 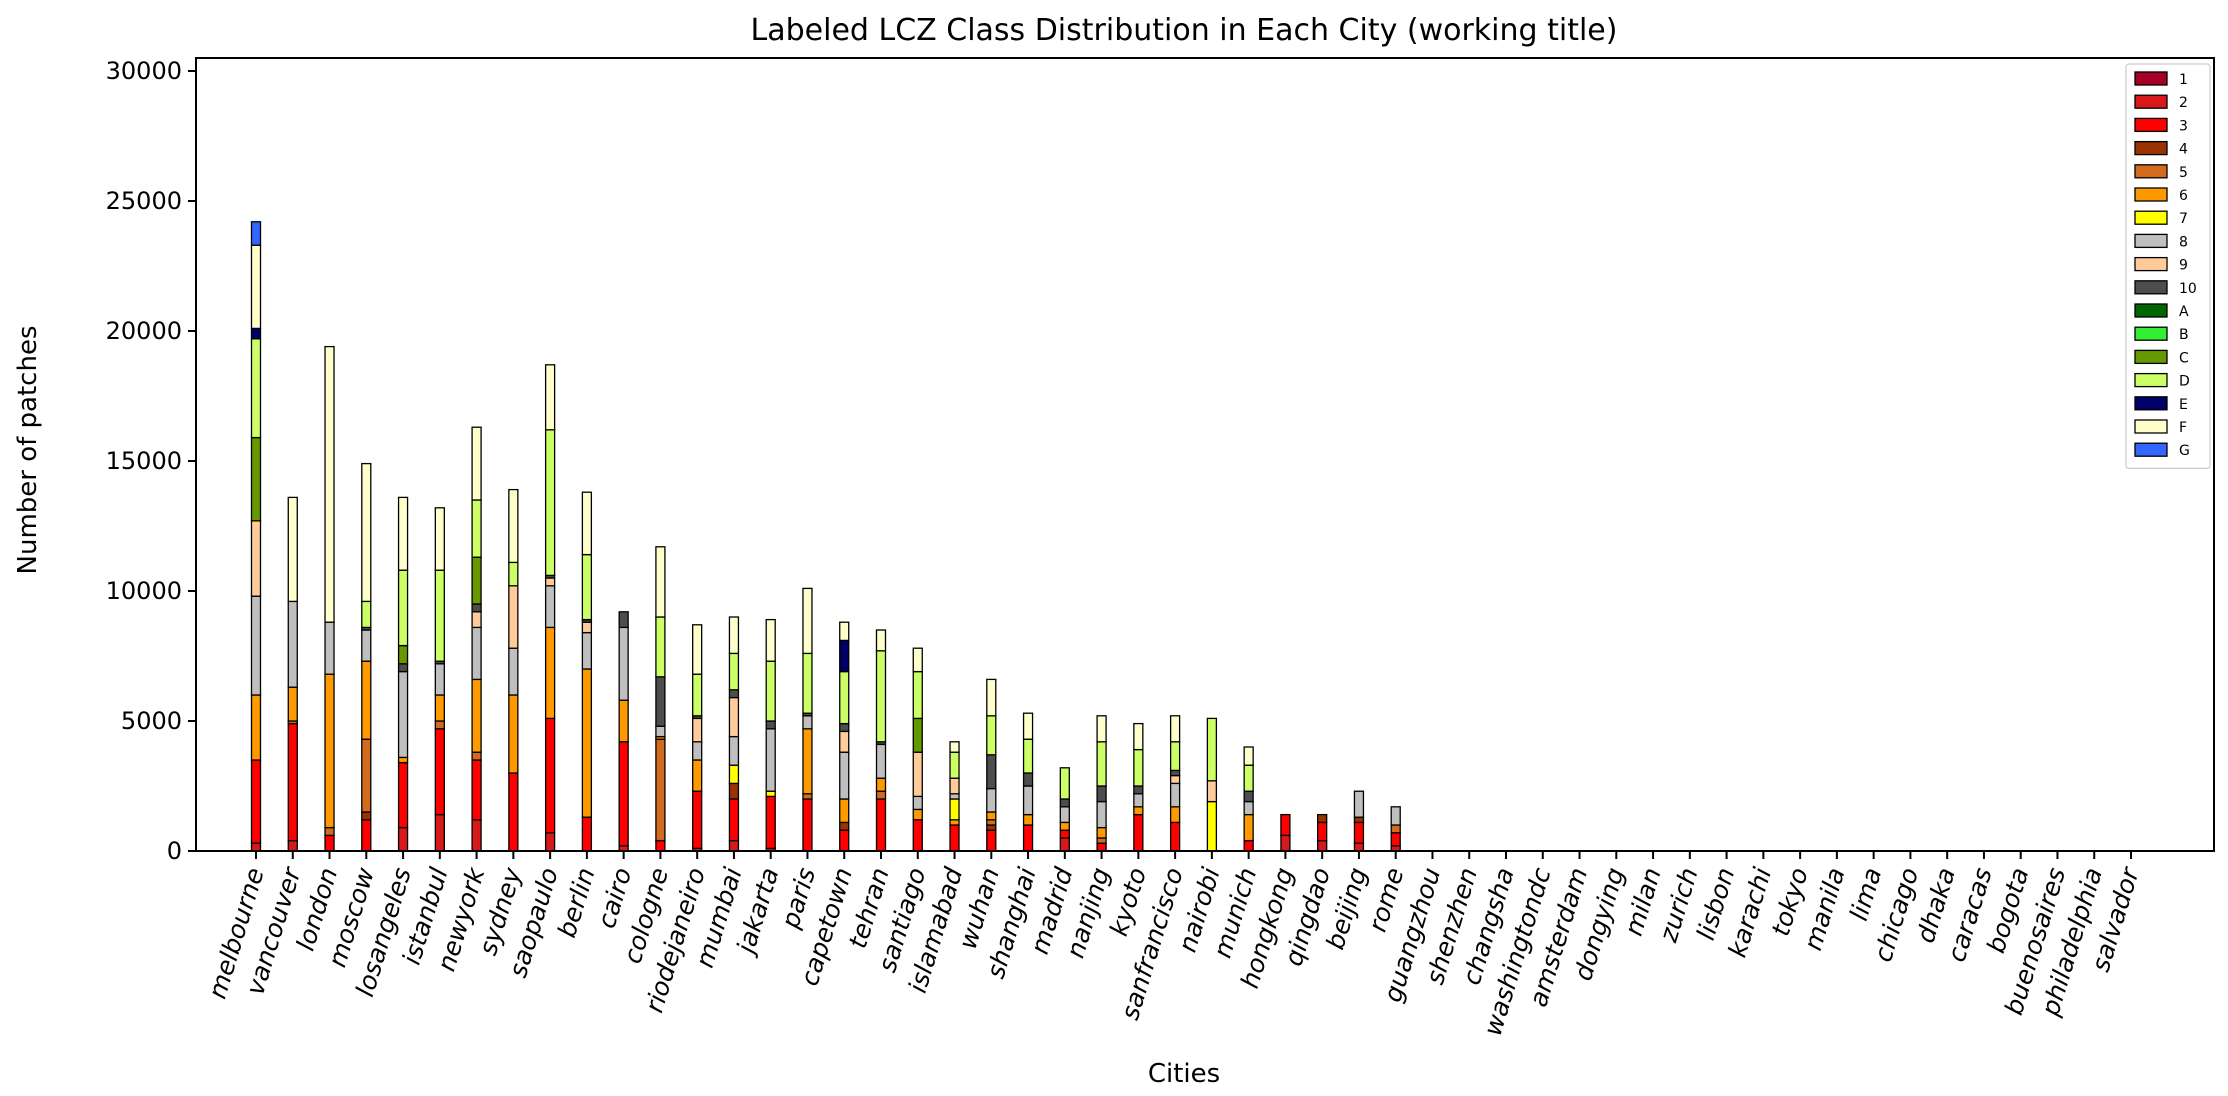 I want to click on legend-label-1: 1, so click(x=2183, y=80).